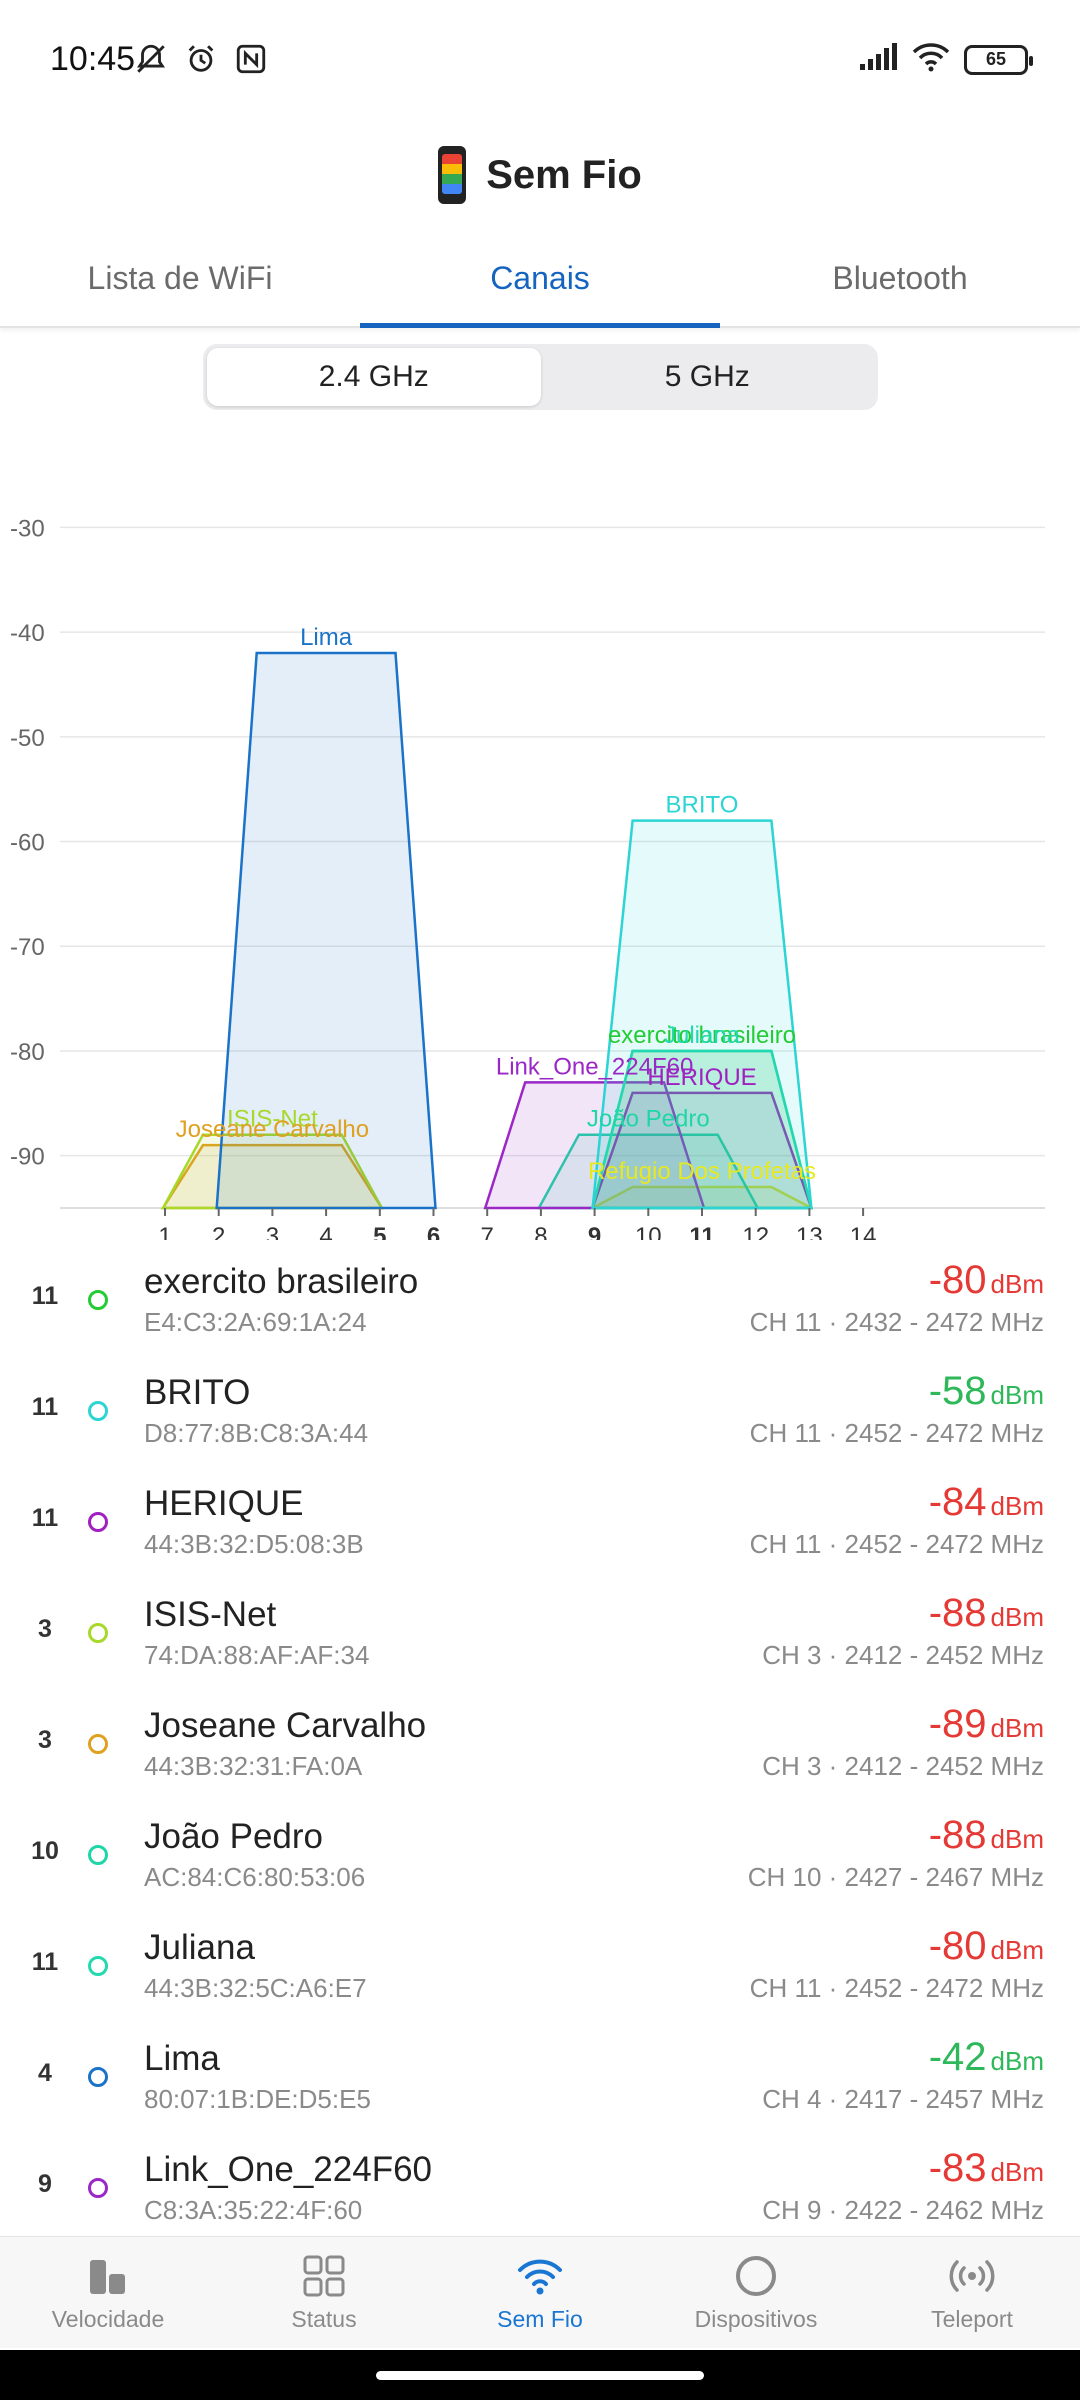 Image resolution: width=1080 pixels, height=2400 pixels. I want to click on nav-speed-label: Velocidade, so click(108, 2319).